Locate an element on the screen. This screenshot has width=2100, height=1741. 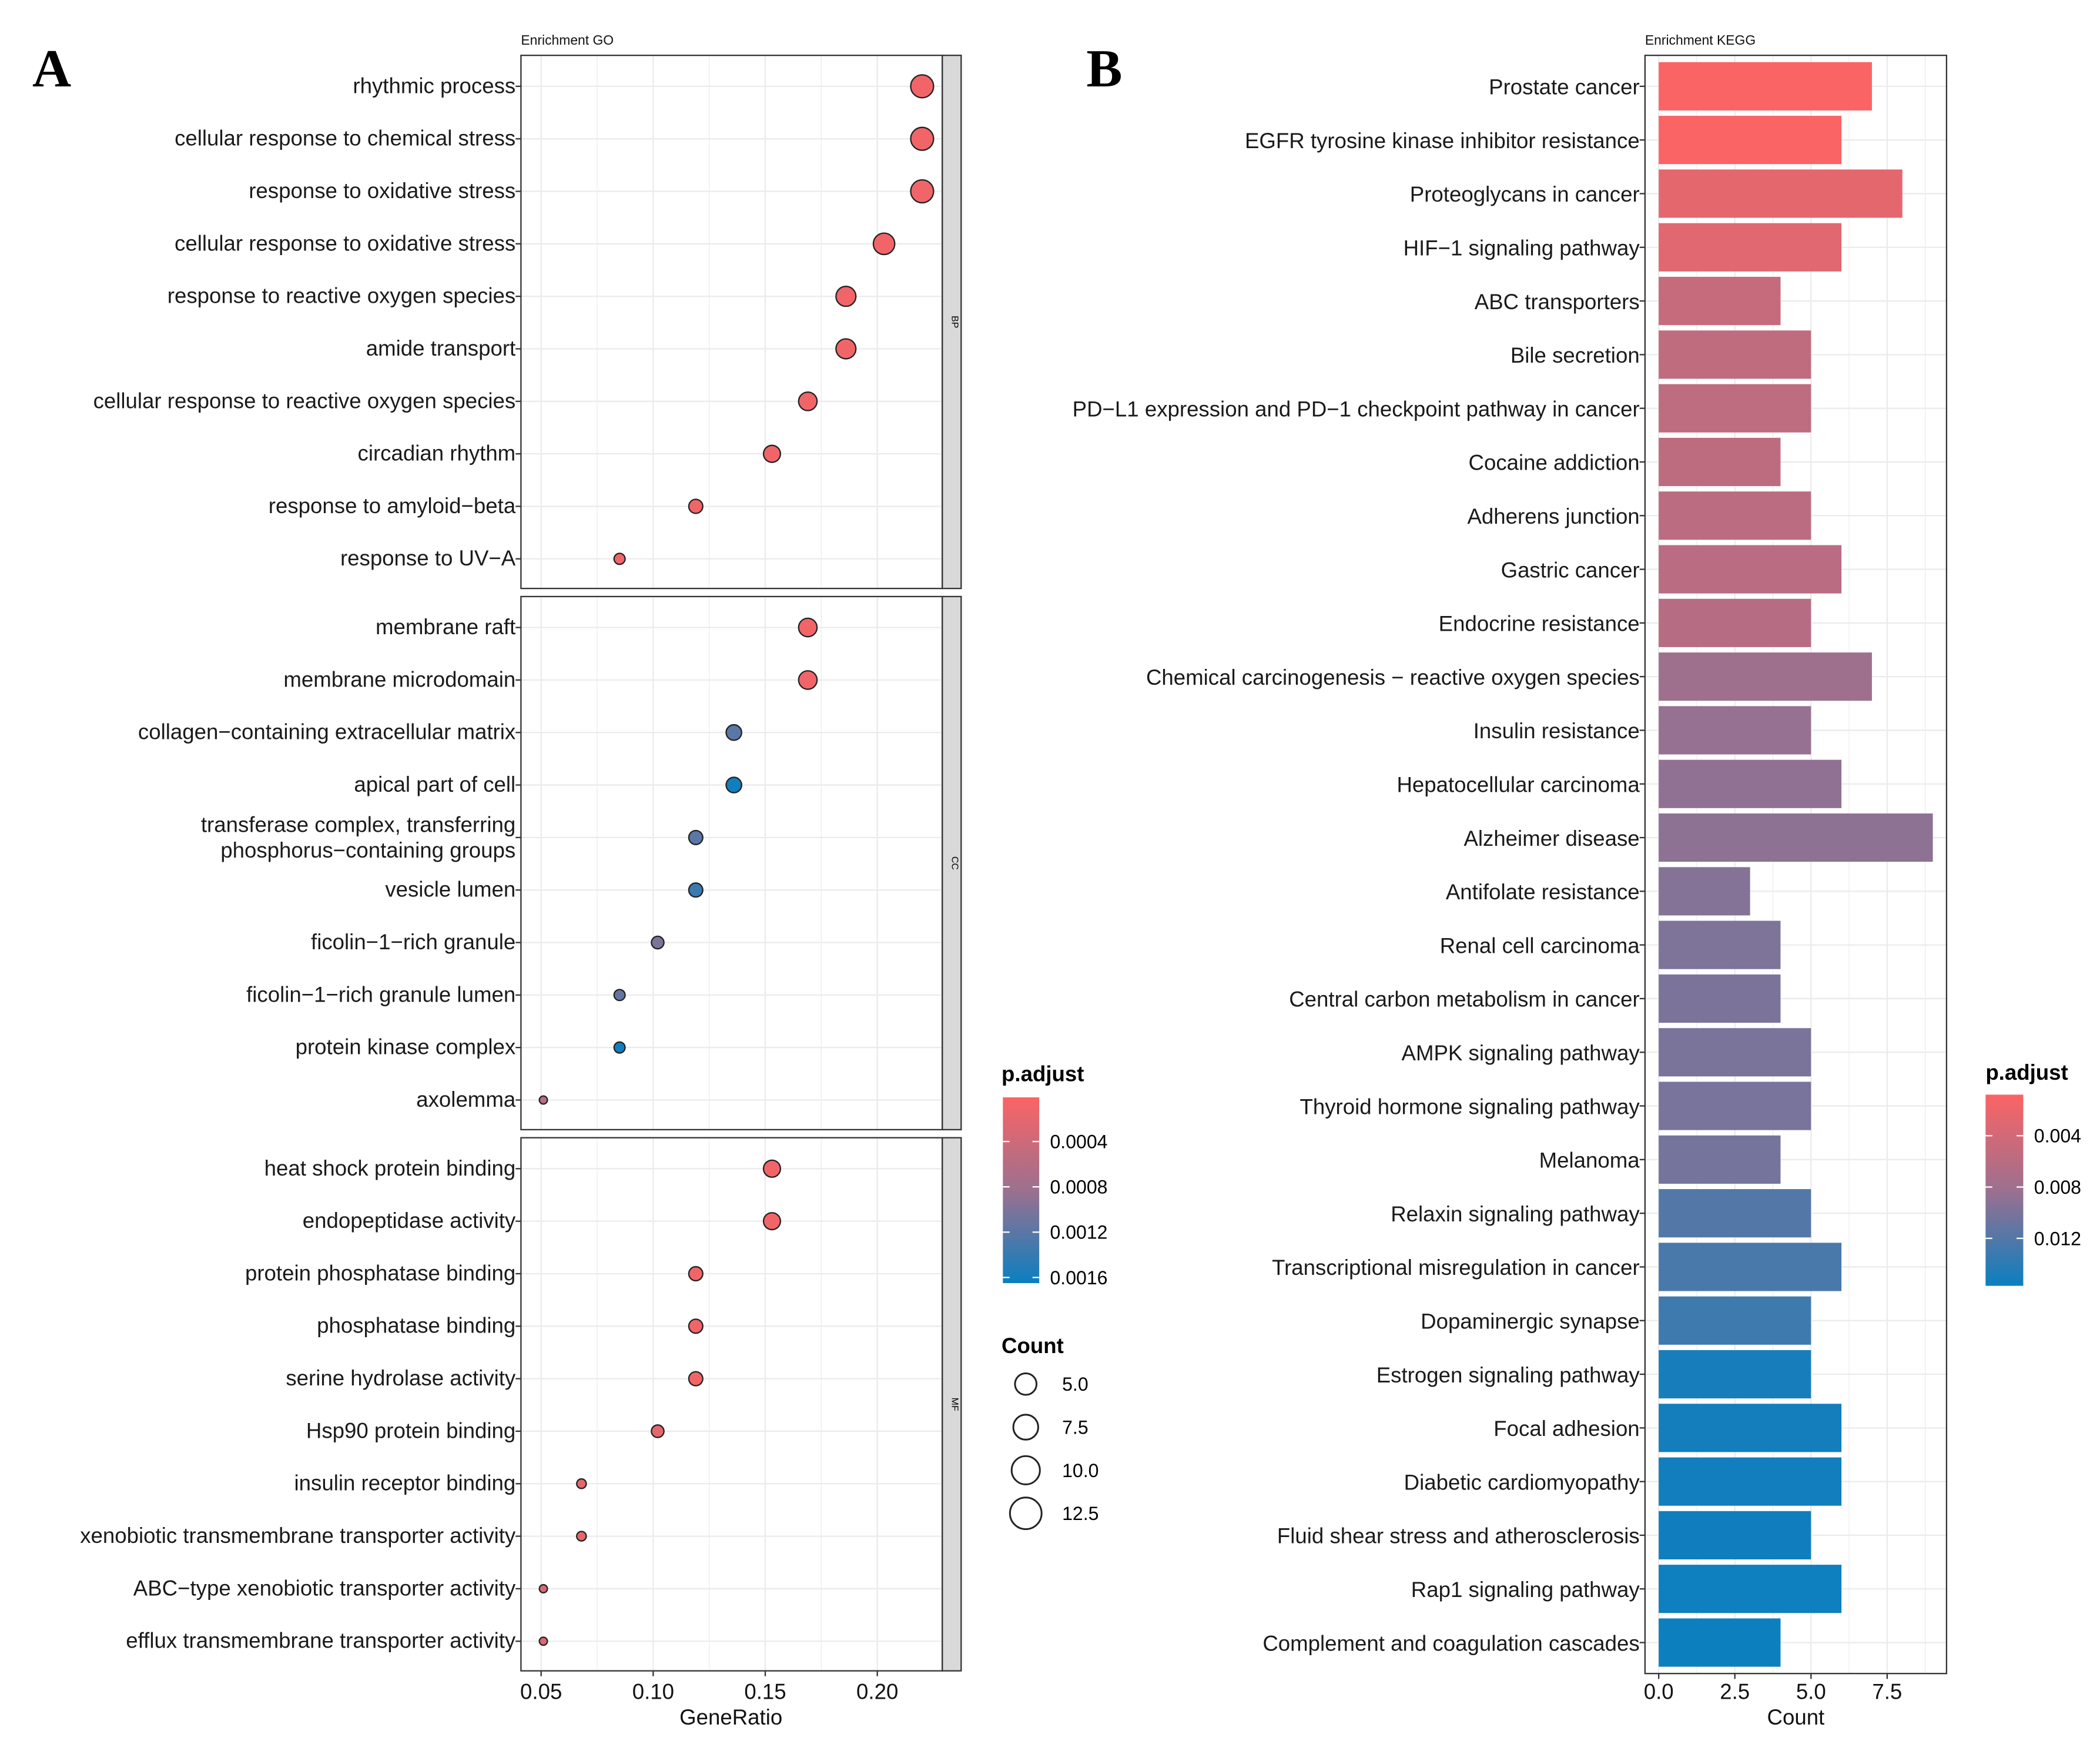
kegg-pathway-label: Gastric cancer is located at coordinates (1570, 570).